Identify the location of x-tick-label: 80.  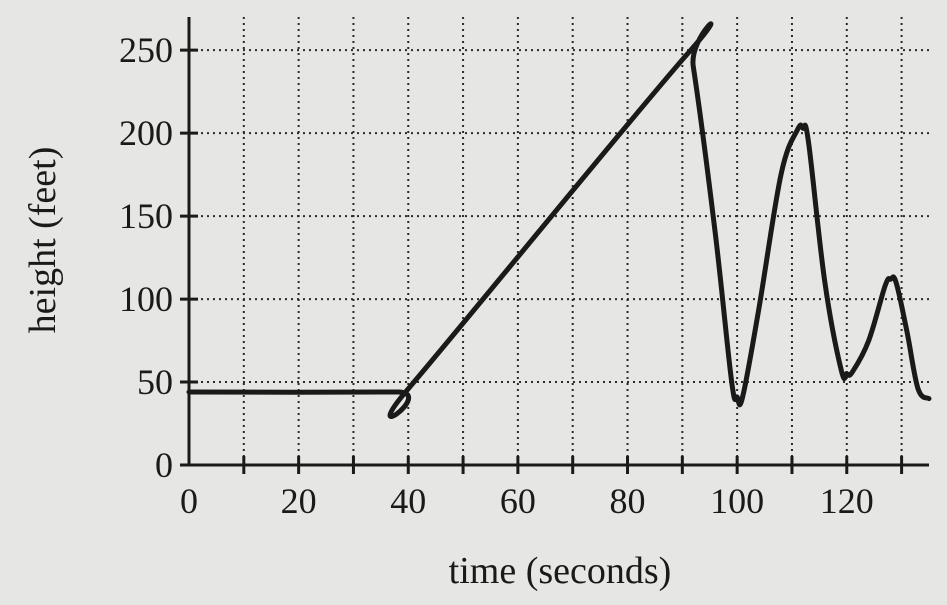
(628, 501).